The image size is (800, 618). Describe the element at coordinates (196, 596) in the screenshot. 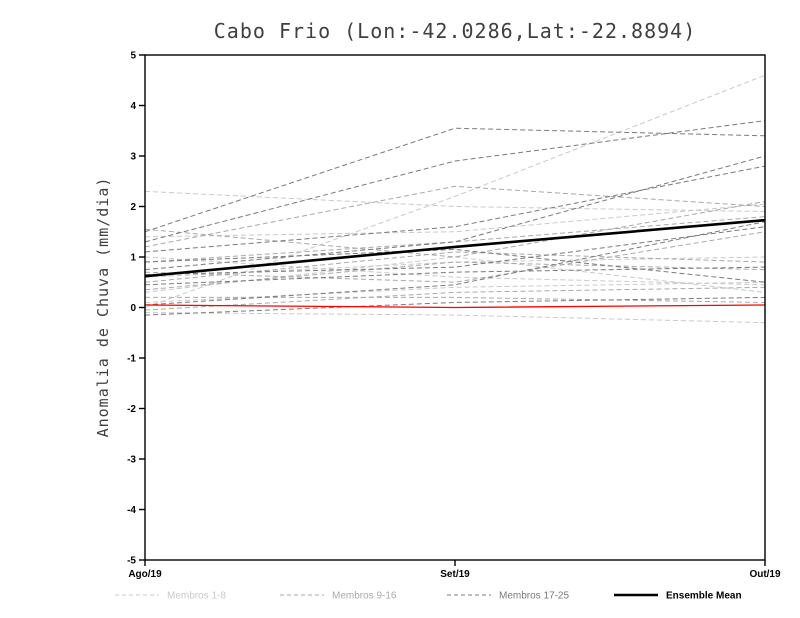

I see `legend-item-label: Membros 1-8` at that location.